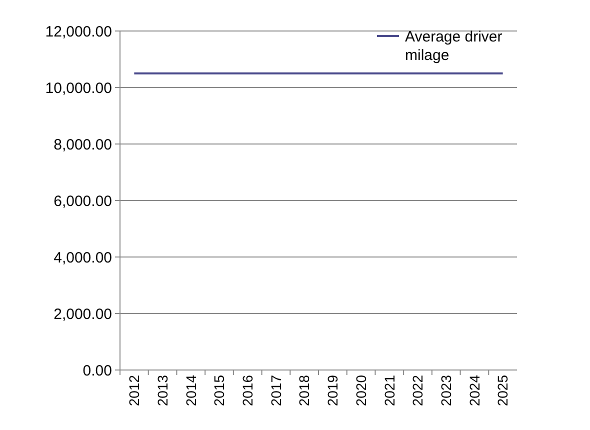 Image resolution: width=590 pixels, height=430 pixels. What do you see at coordinates (304, 390) in the screenshot?
I see `x-tick-label: 2018` at bounding box center [304, 390].